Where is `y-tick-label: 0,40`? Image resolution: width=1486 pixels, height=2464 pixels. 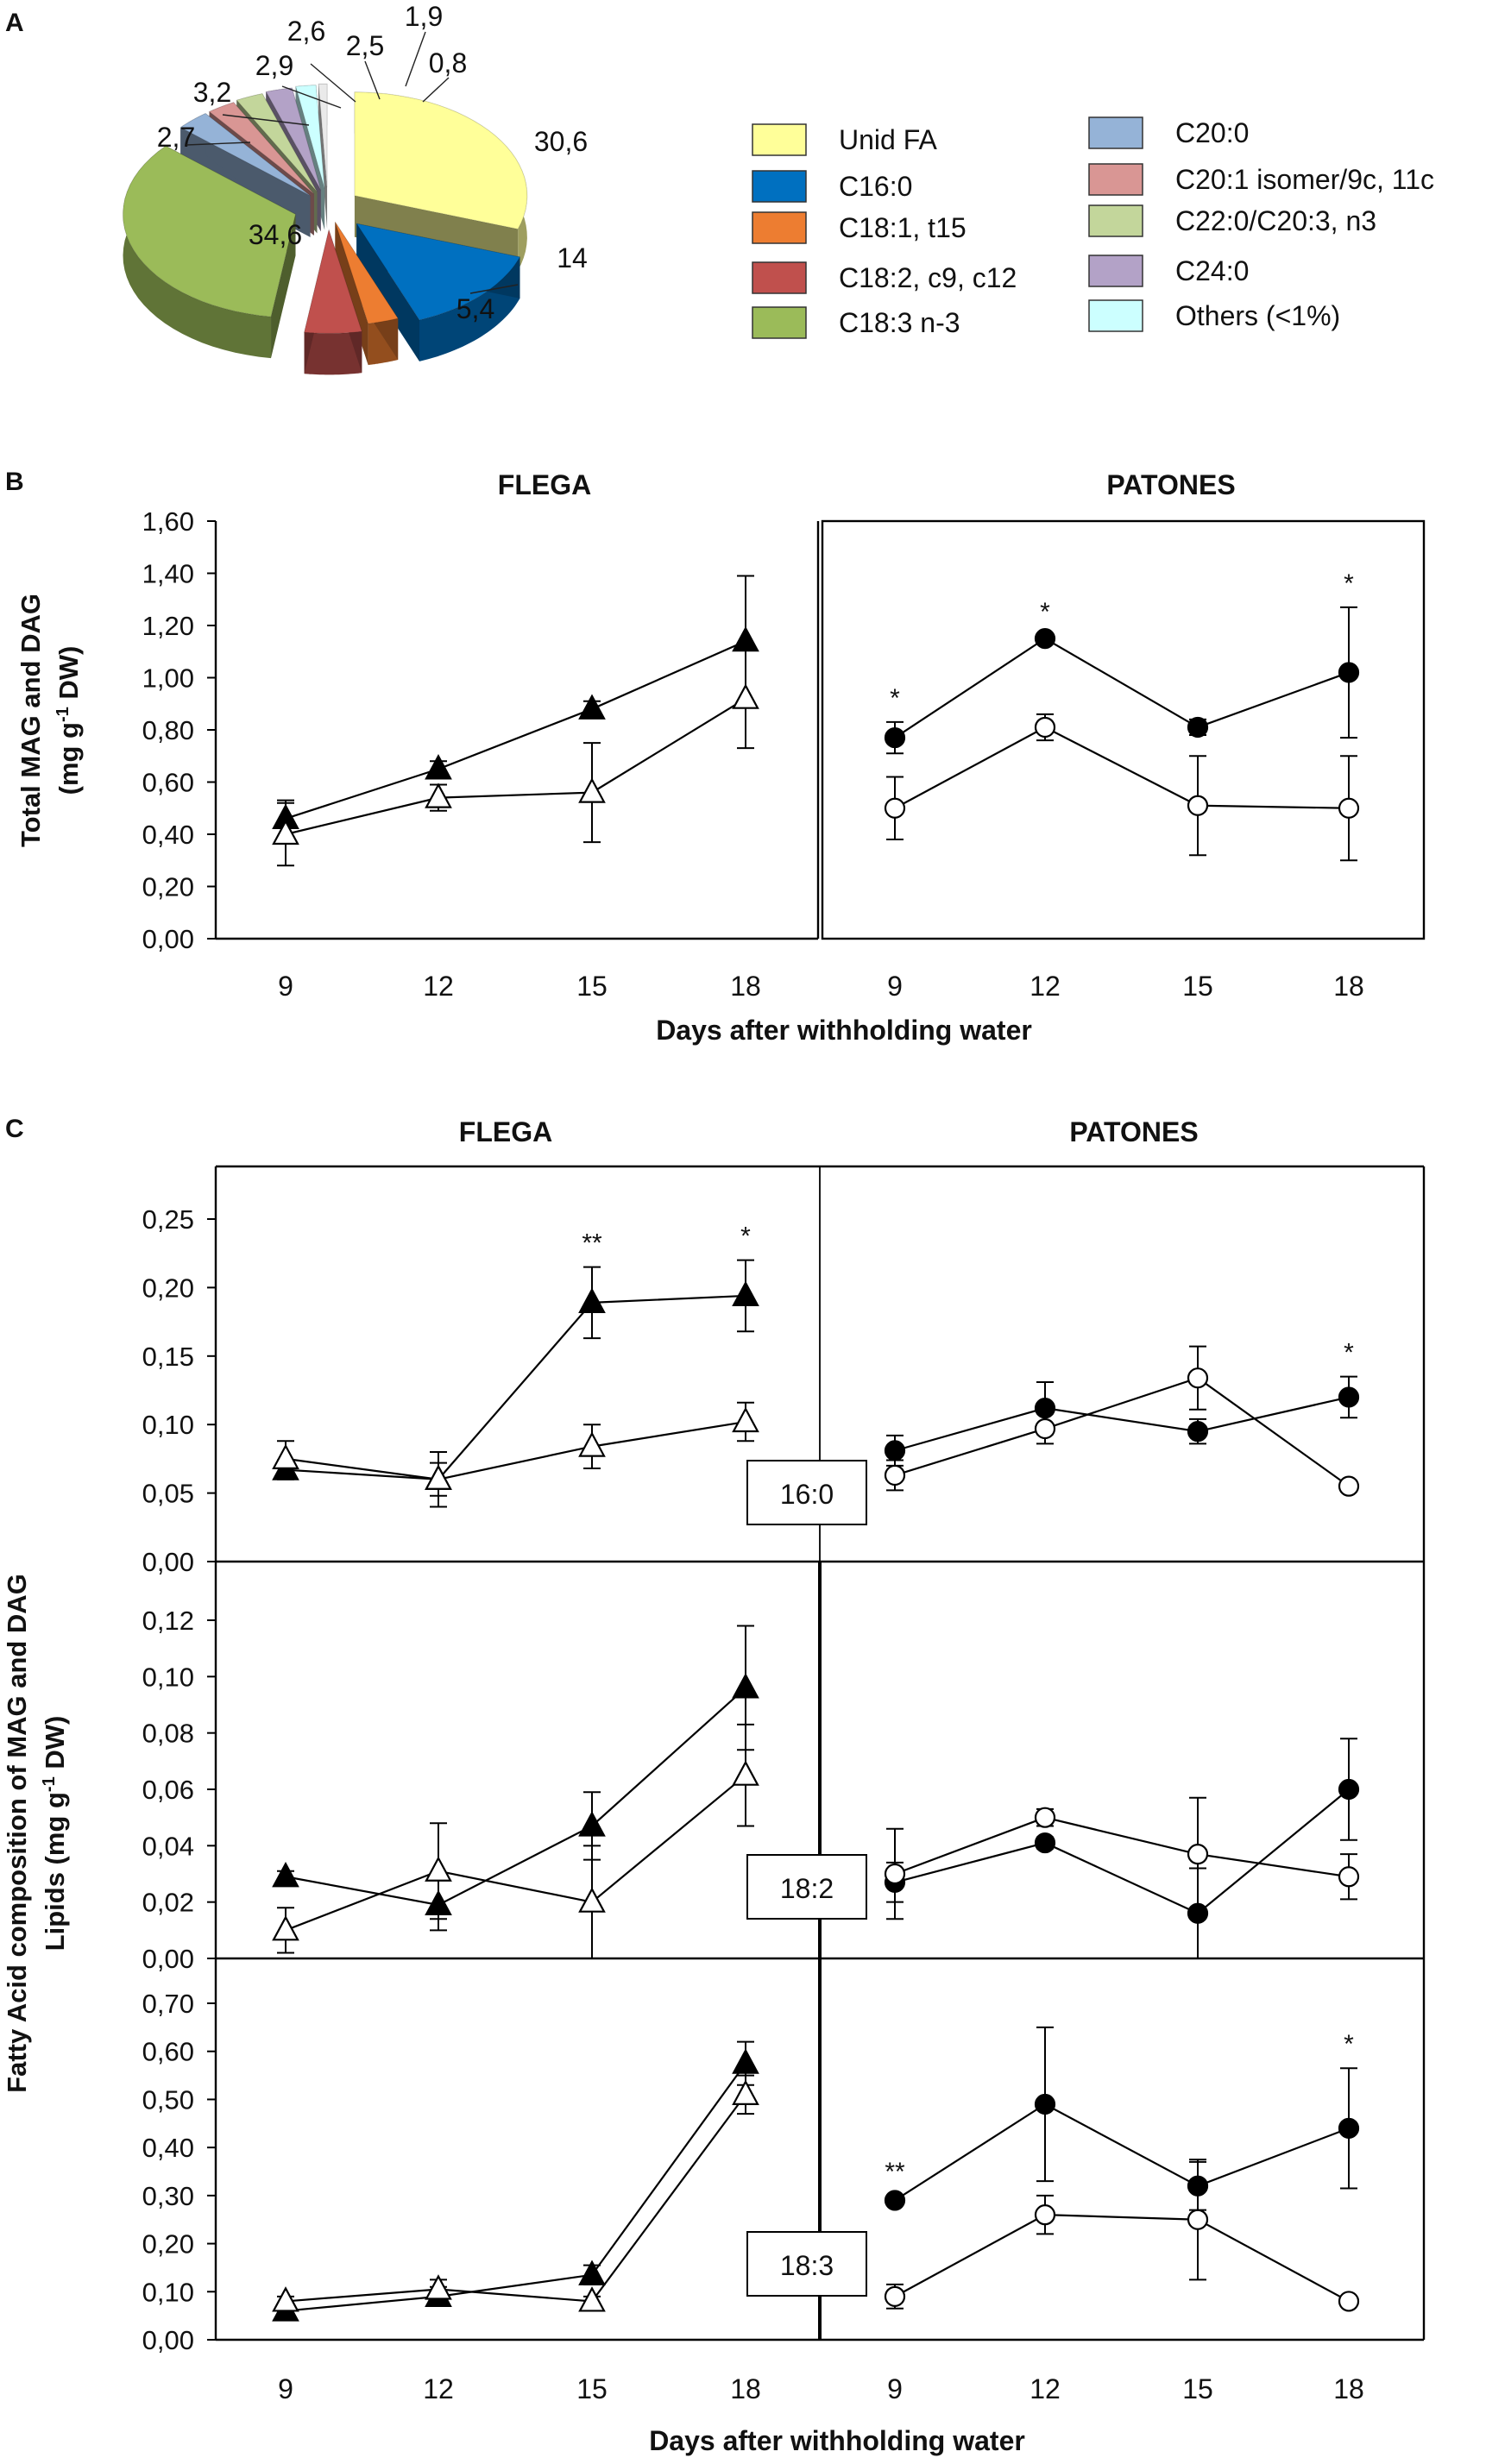
y-tick-label: 0,40 is located at coordinates (168, 2148).